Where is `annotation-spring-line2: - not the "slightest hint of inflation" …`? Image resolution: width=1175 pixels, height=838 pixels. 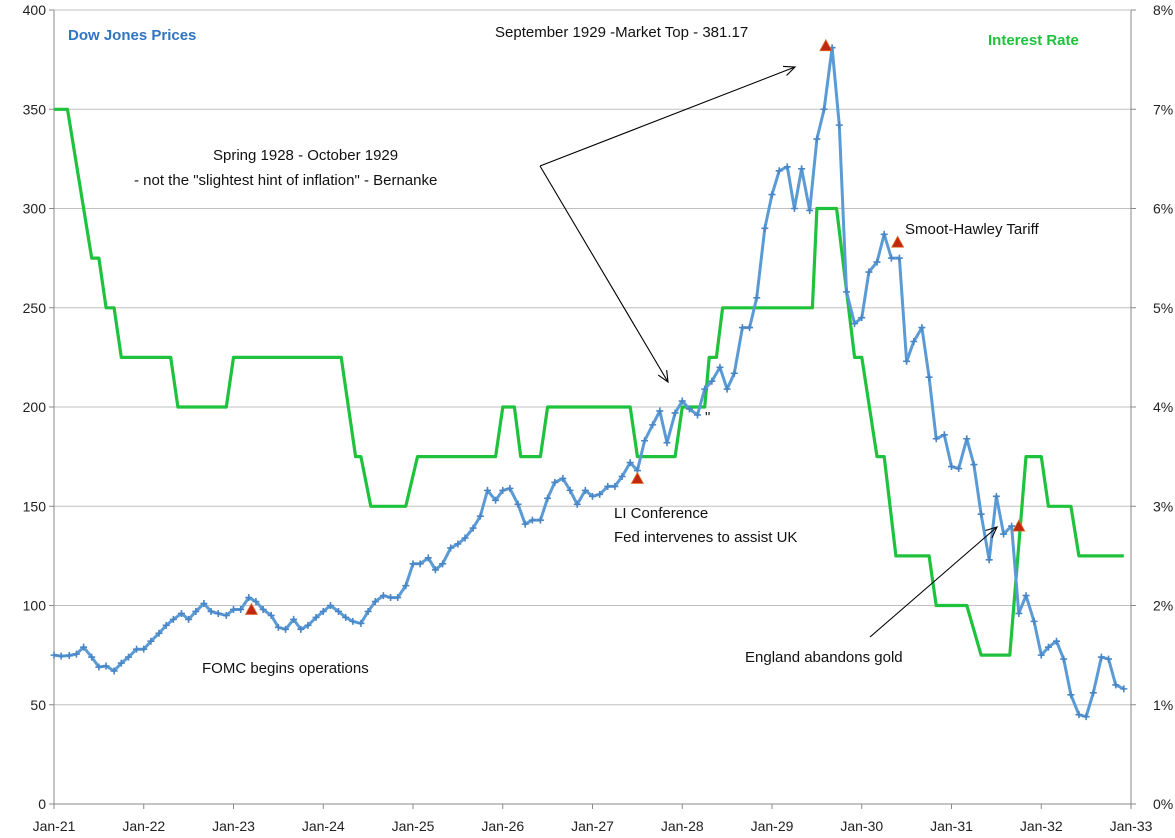 annotation-spring-line2: - not the "slightest hint of inflation" … is located at coordinates (285, 180).